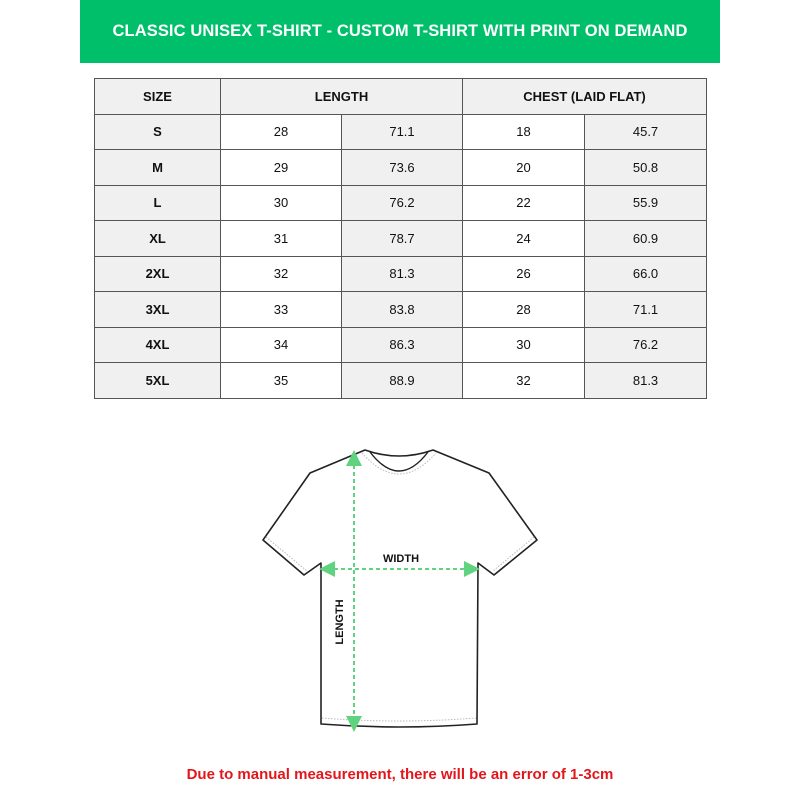 This screenshot has height=800, width=800. I want to click on cell-chest-in: 20, so click(524, 167).